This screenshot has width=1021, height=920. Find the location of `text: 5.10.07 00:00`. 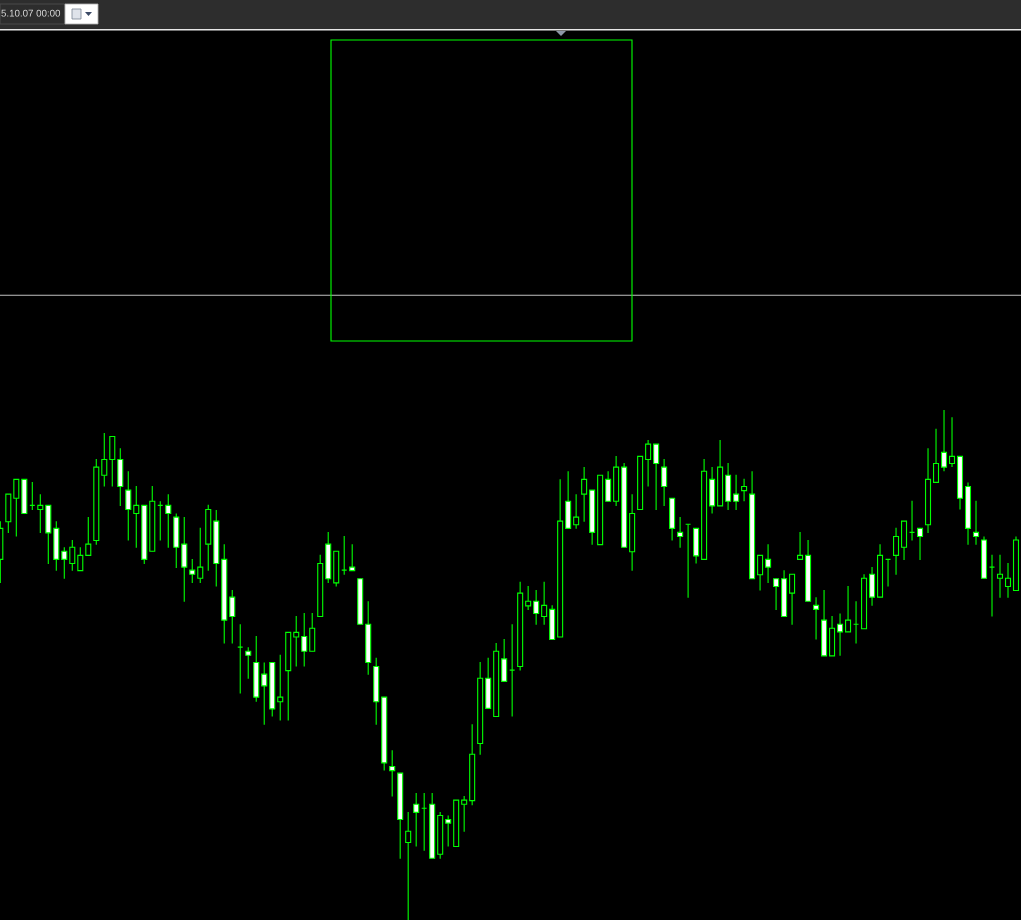

text: 5.10.07 00:00 is located at coordinates (31, 13).